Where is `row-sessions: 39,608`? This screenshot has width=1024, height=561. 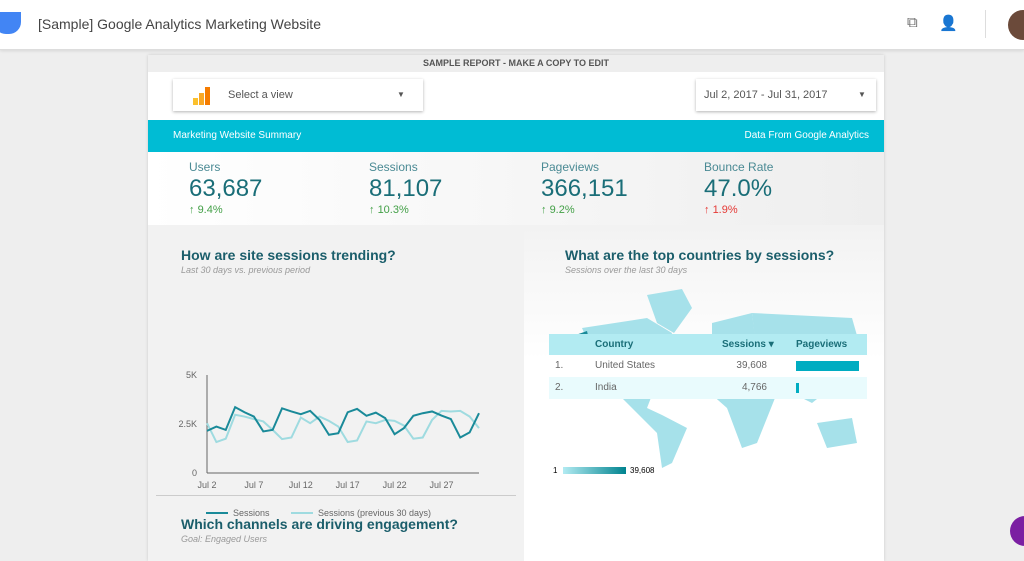
row-sessions: 39,608 is located at coordinates (751, 365).